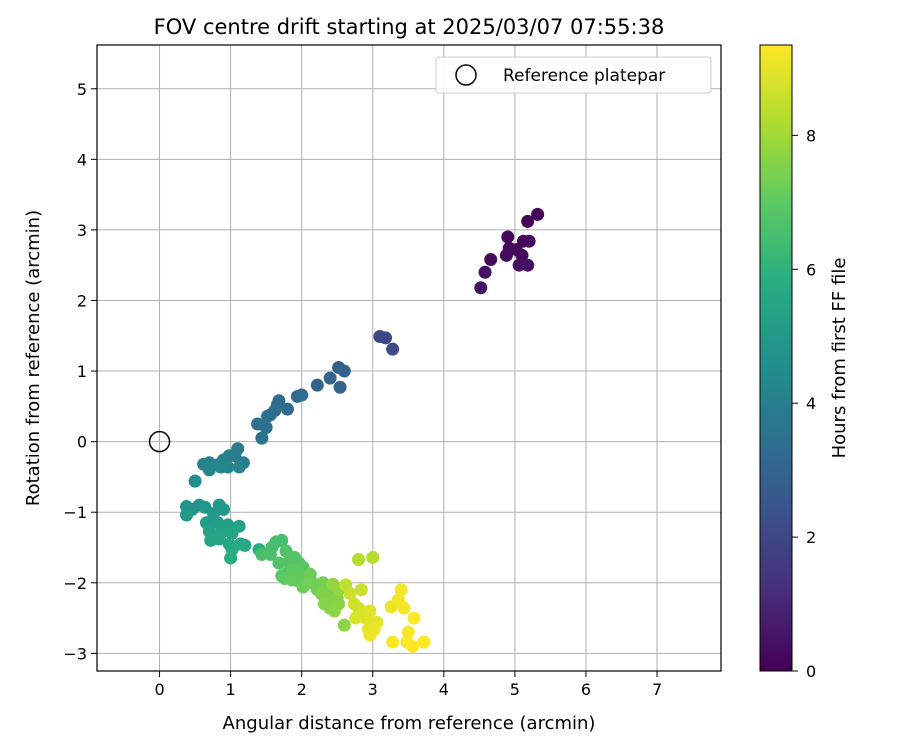 This screenshot has width=900, height=754. Describe the element at coordinates (466, 75) in the screenshot. I see `legend-marker-icon` at that location.